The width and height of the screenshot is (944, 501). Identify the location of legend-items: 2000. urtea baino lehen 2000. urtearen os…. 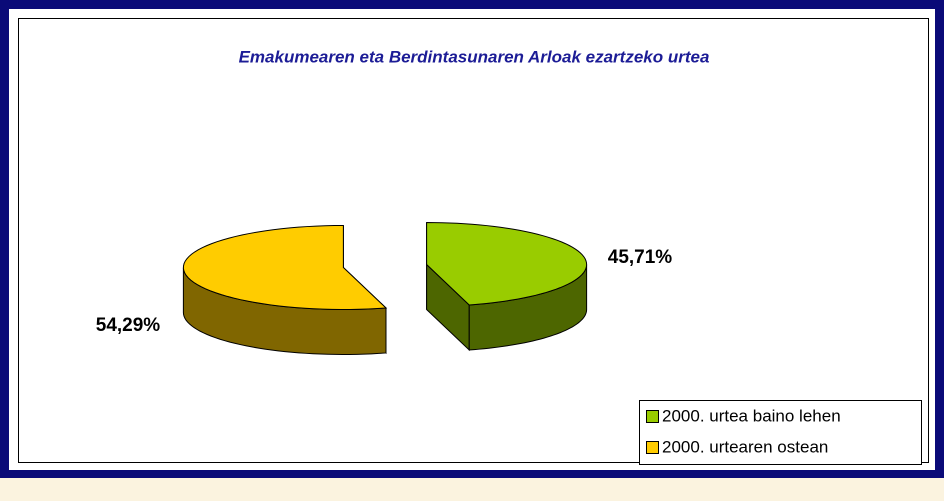
(743, 431).